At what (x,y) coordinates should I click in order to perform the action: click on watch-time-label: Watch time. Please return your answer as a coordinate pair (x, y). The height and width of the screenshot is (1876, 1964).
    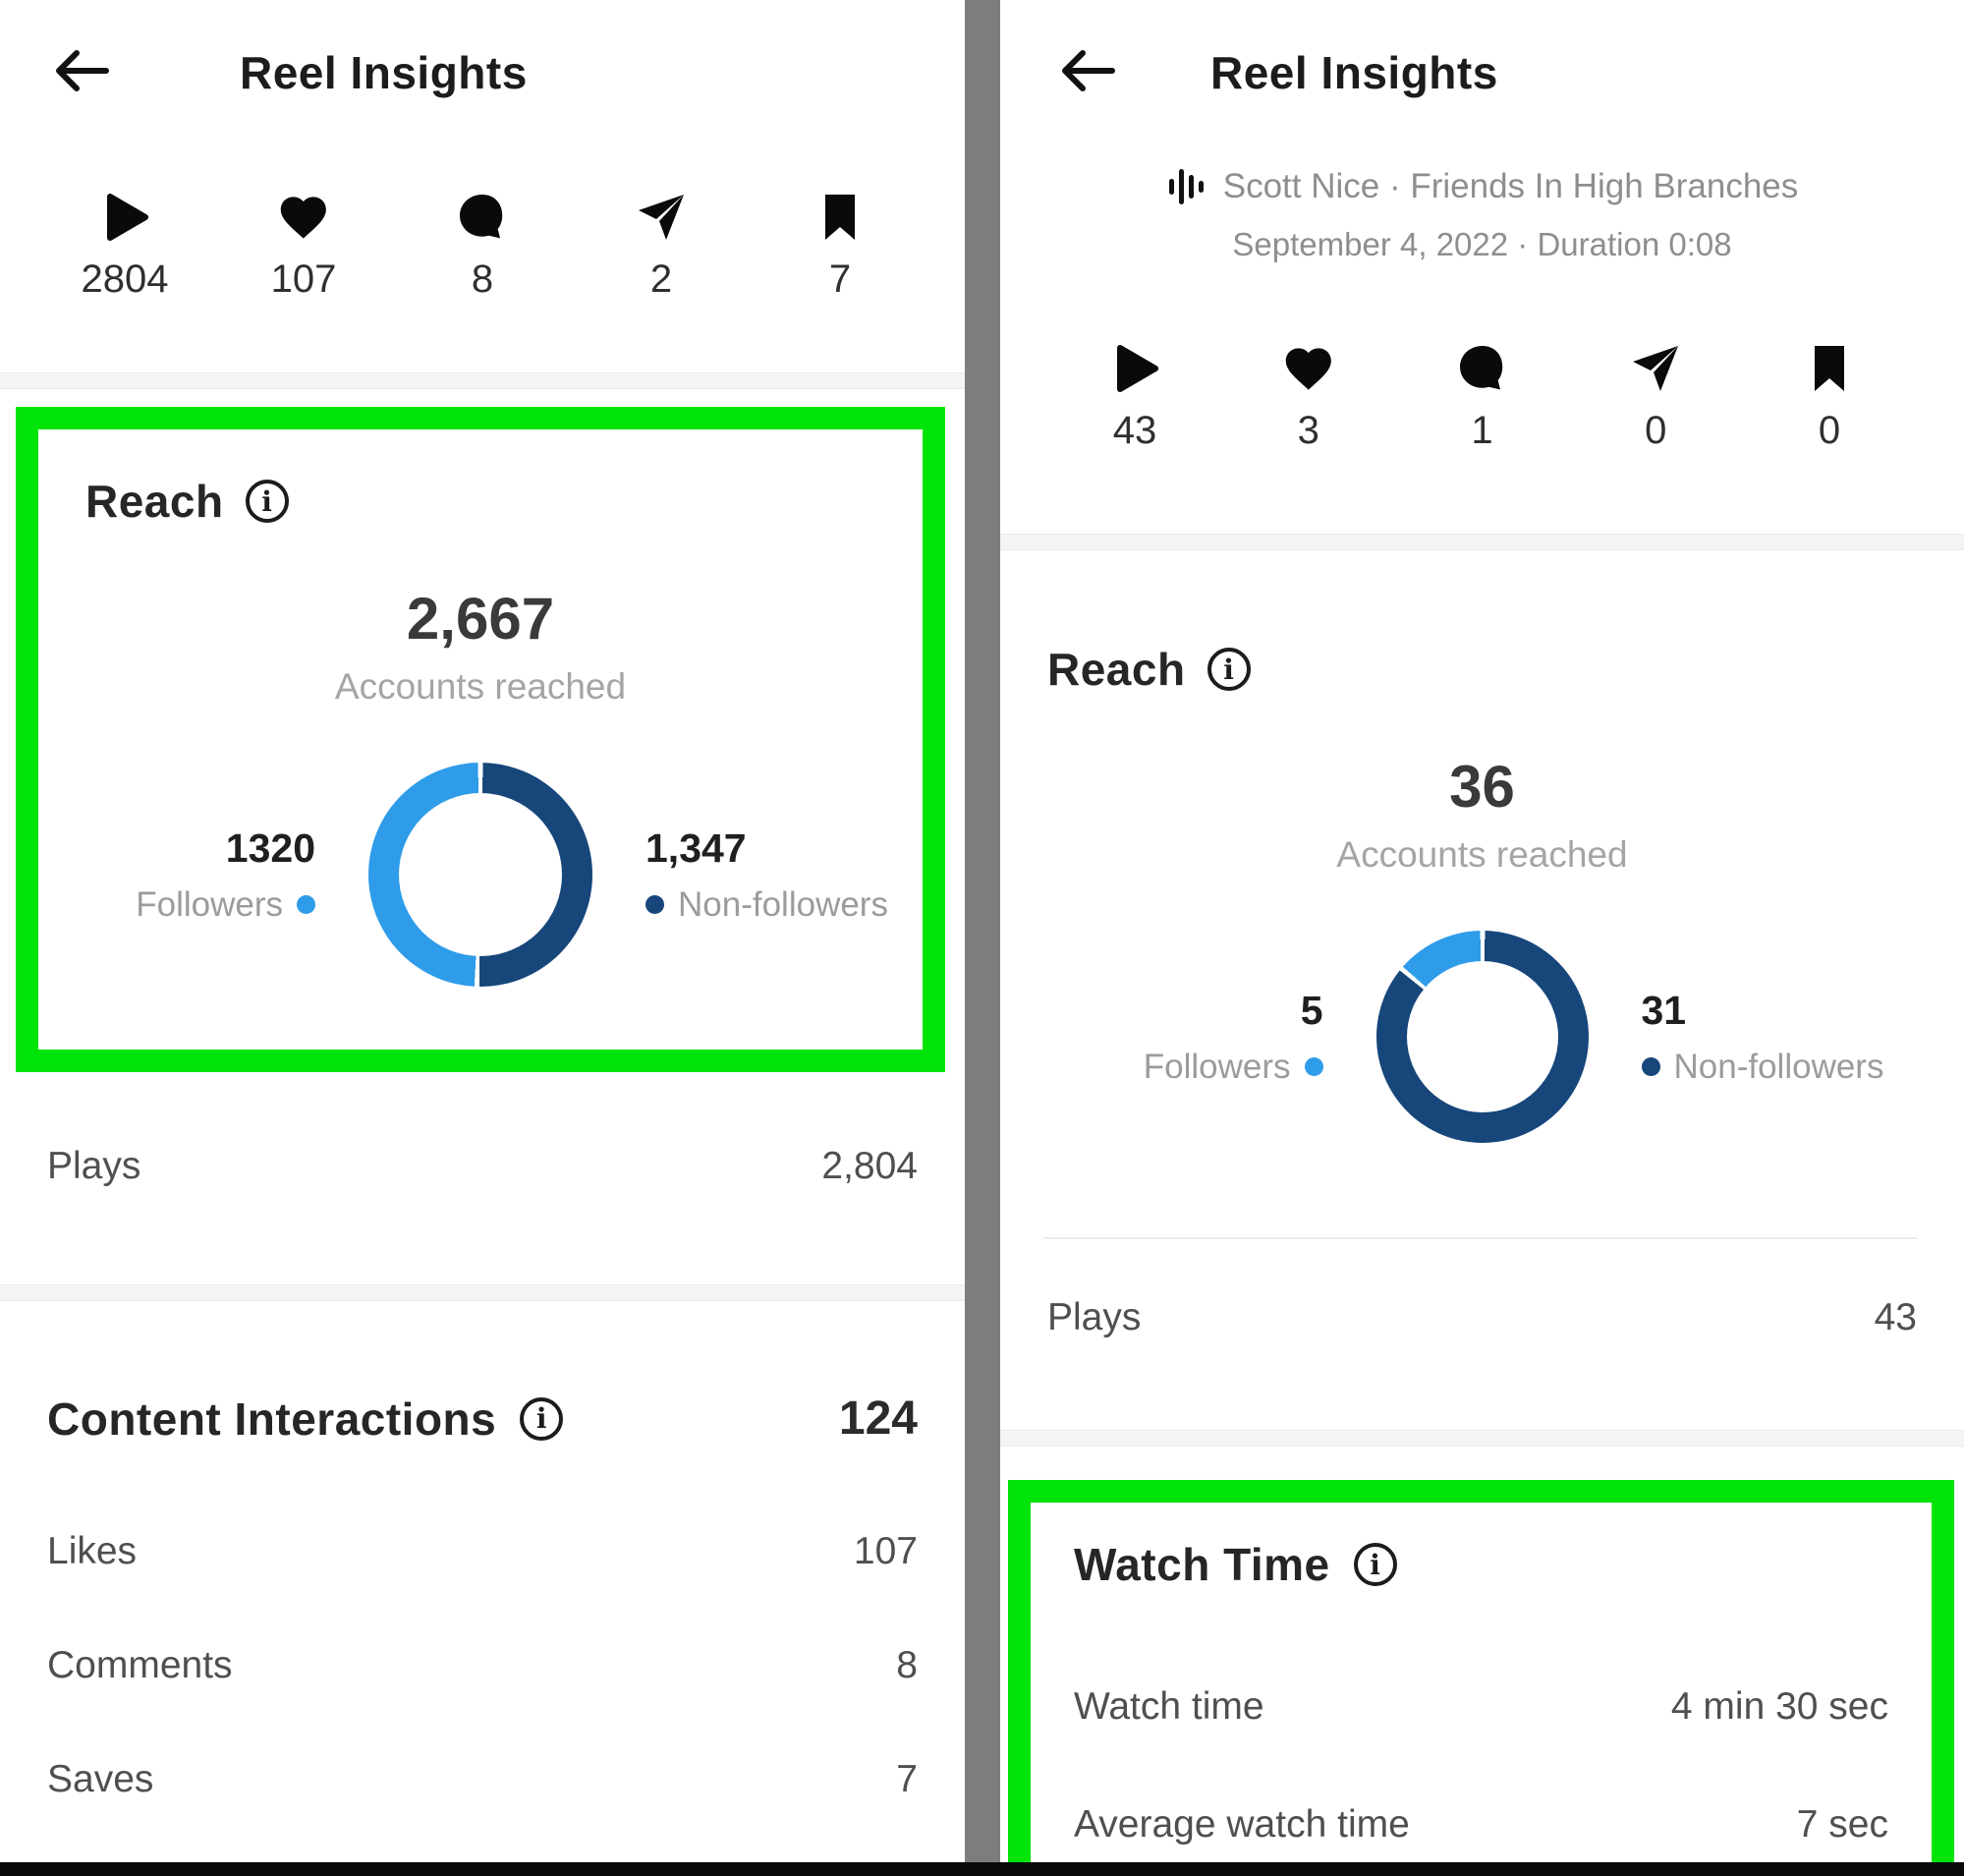
    Looking at the image, I should click on (1169, 1706).